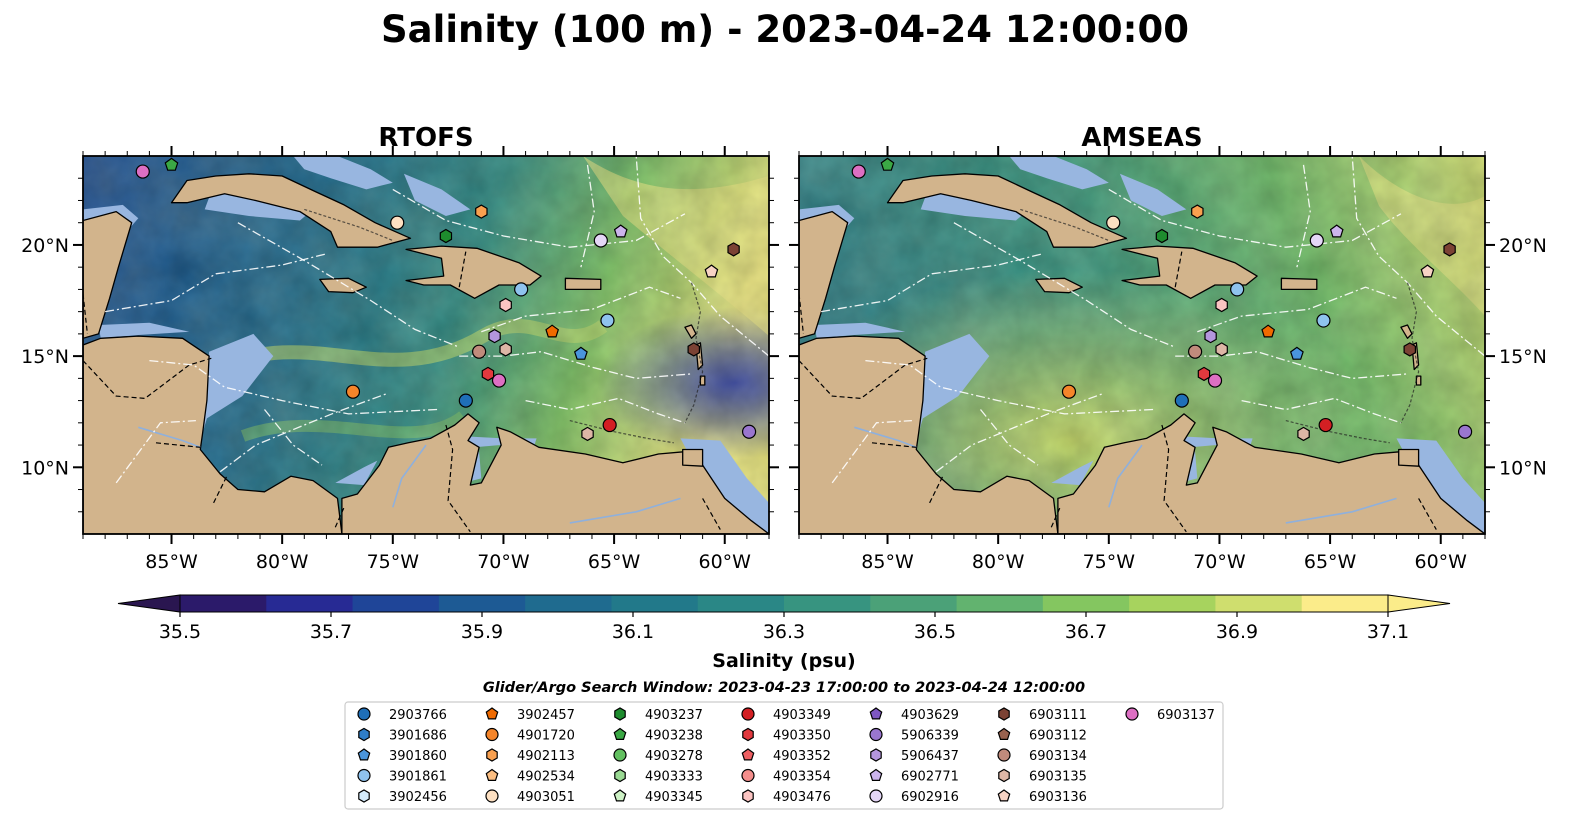  What do you see at coordinates (583, 284) in the screenshot?
I see `land-puertorico` at bounding box center [583, 284].